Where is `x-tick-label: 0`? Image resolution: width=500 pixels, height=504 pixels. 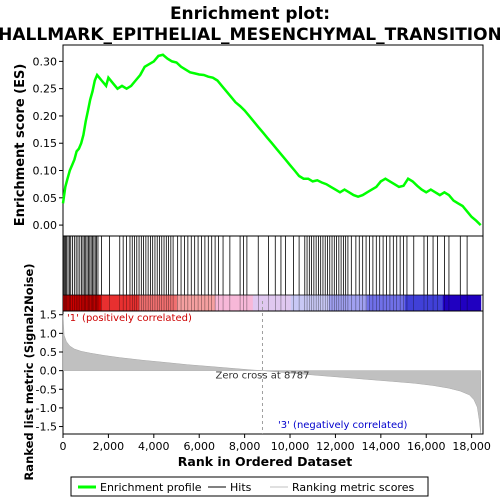
x-tick-label: 0 is located at coordinates (63, 446).